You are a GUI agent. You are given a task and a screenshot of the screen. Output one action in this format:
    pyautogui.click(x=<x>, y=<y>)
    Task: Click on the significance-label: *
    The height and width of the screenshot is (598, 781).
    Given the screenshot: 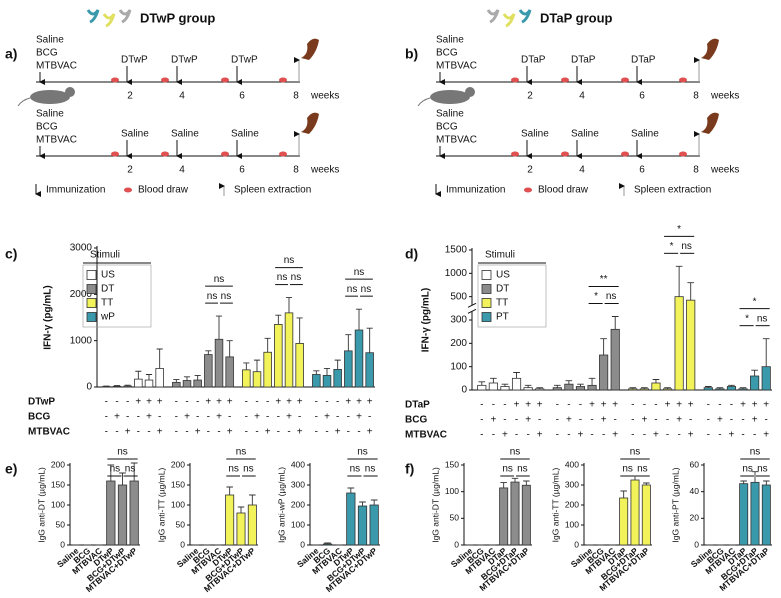 What is the action you would take?
    pyautogui.click(x=596, y=296)
    